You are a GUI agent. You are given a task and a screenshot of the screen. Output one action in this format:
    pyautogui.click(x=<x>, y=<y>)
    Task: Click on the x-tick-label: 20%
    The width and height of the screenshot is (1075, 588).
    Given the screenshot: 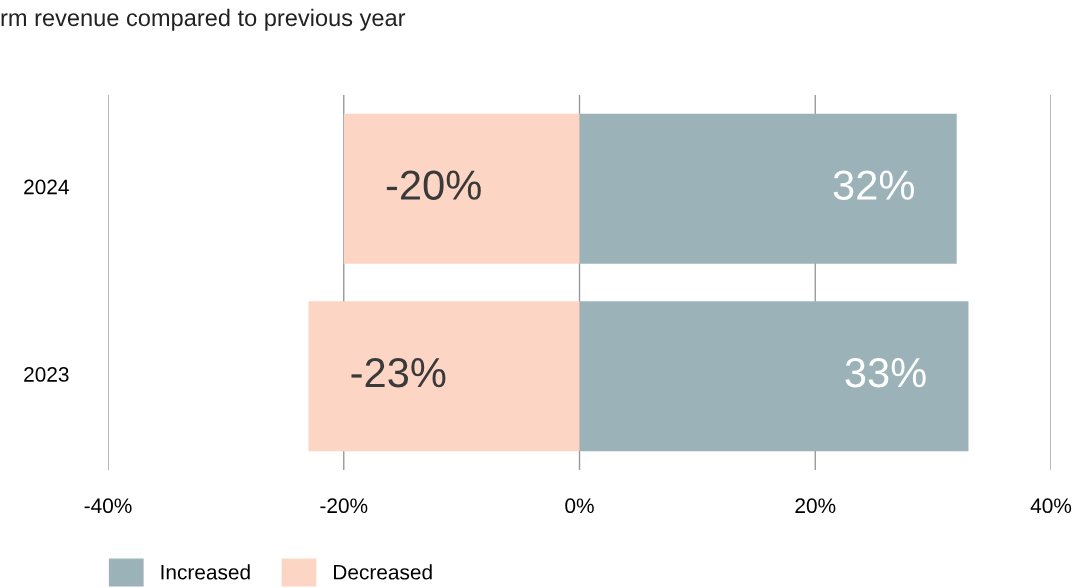 What is the action you would take?
    pyautogui.click(x=815, y=506)
    